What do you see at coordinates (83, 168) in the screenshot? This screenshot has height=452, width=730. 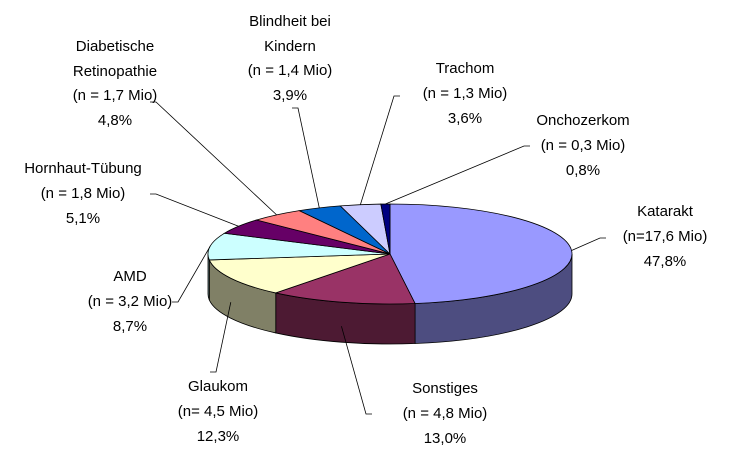 I see `category-label: Hornhaut-Tübung` at bounding box center [83, 168].